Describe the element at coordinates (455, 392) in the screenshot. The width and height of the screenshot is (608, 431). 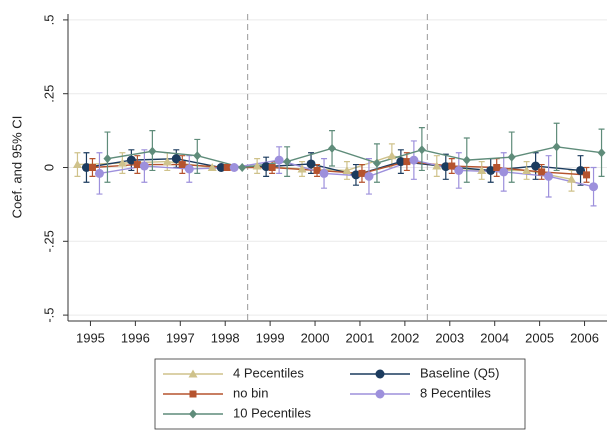
I see `legend-label: 8 Pecentiles` at that location.